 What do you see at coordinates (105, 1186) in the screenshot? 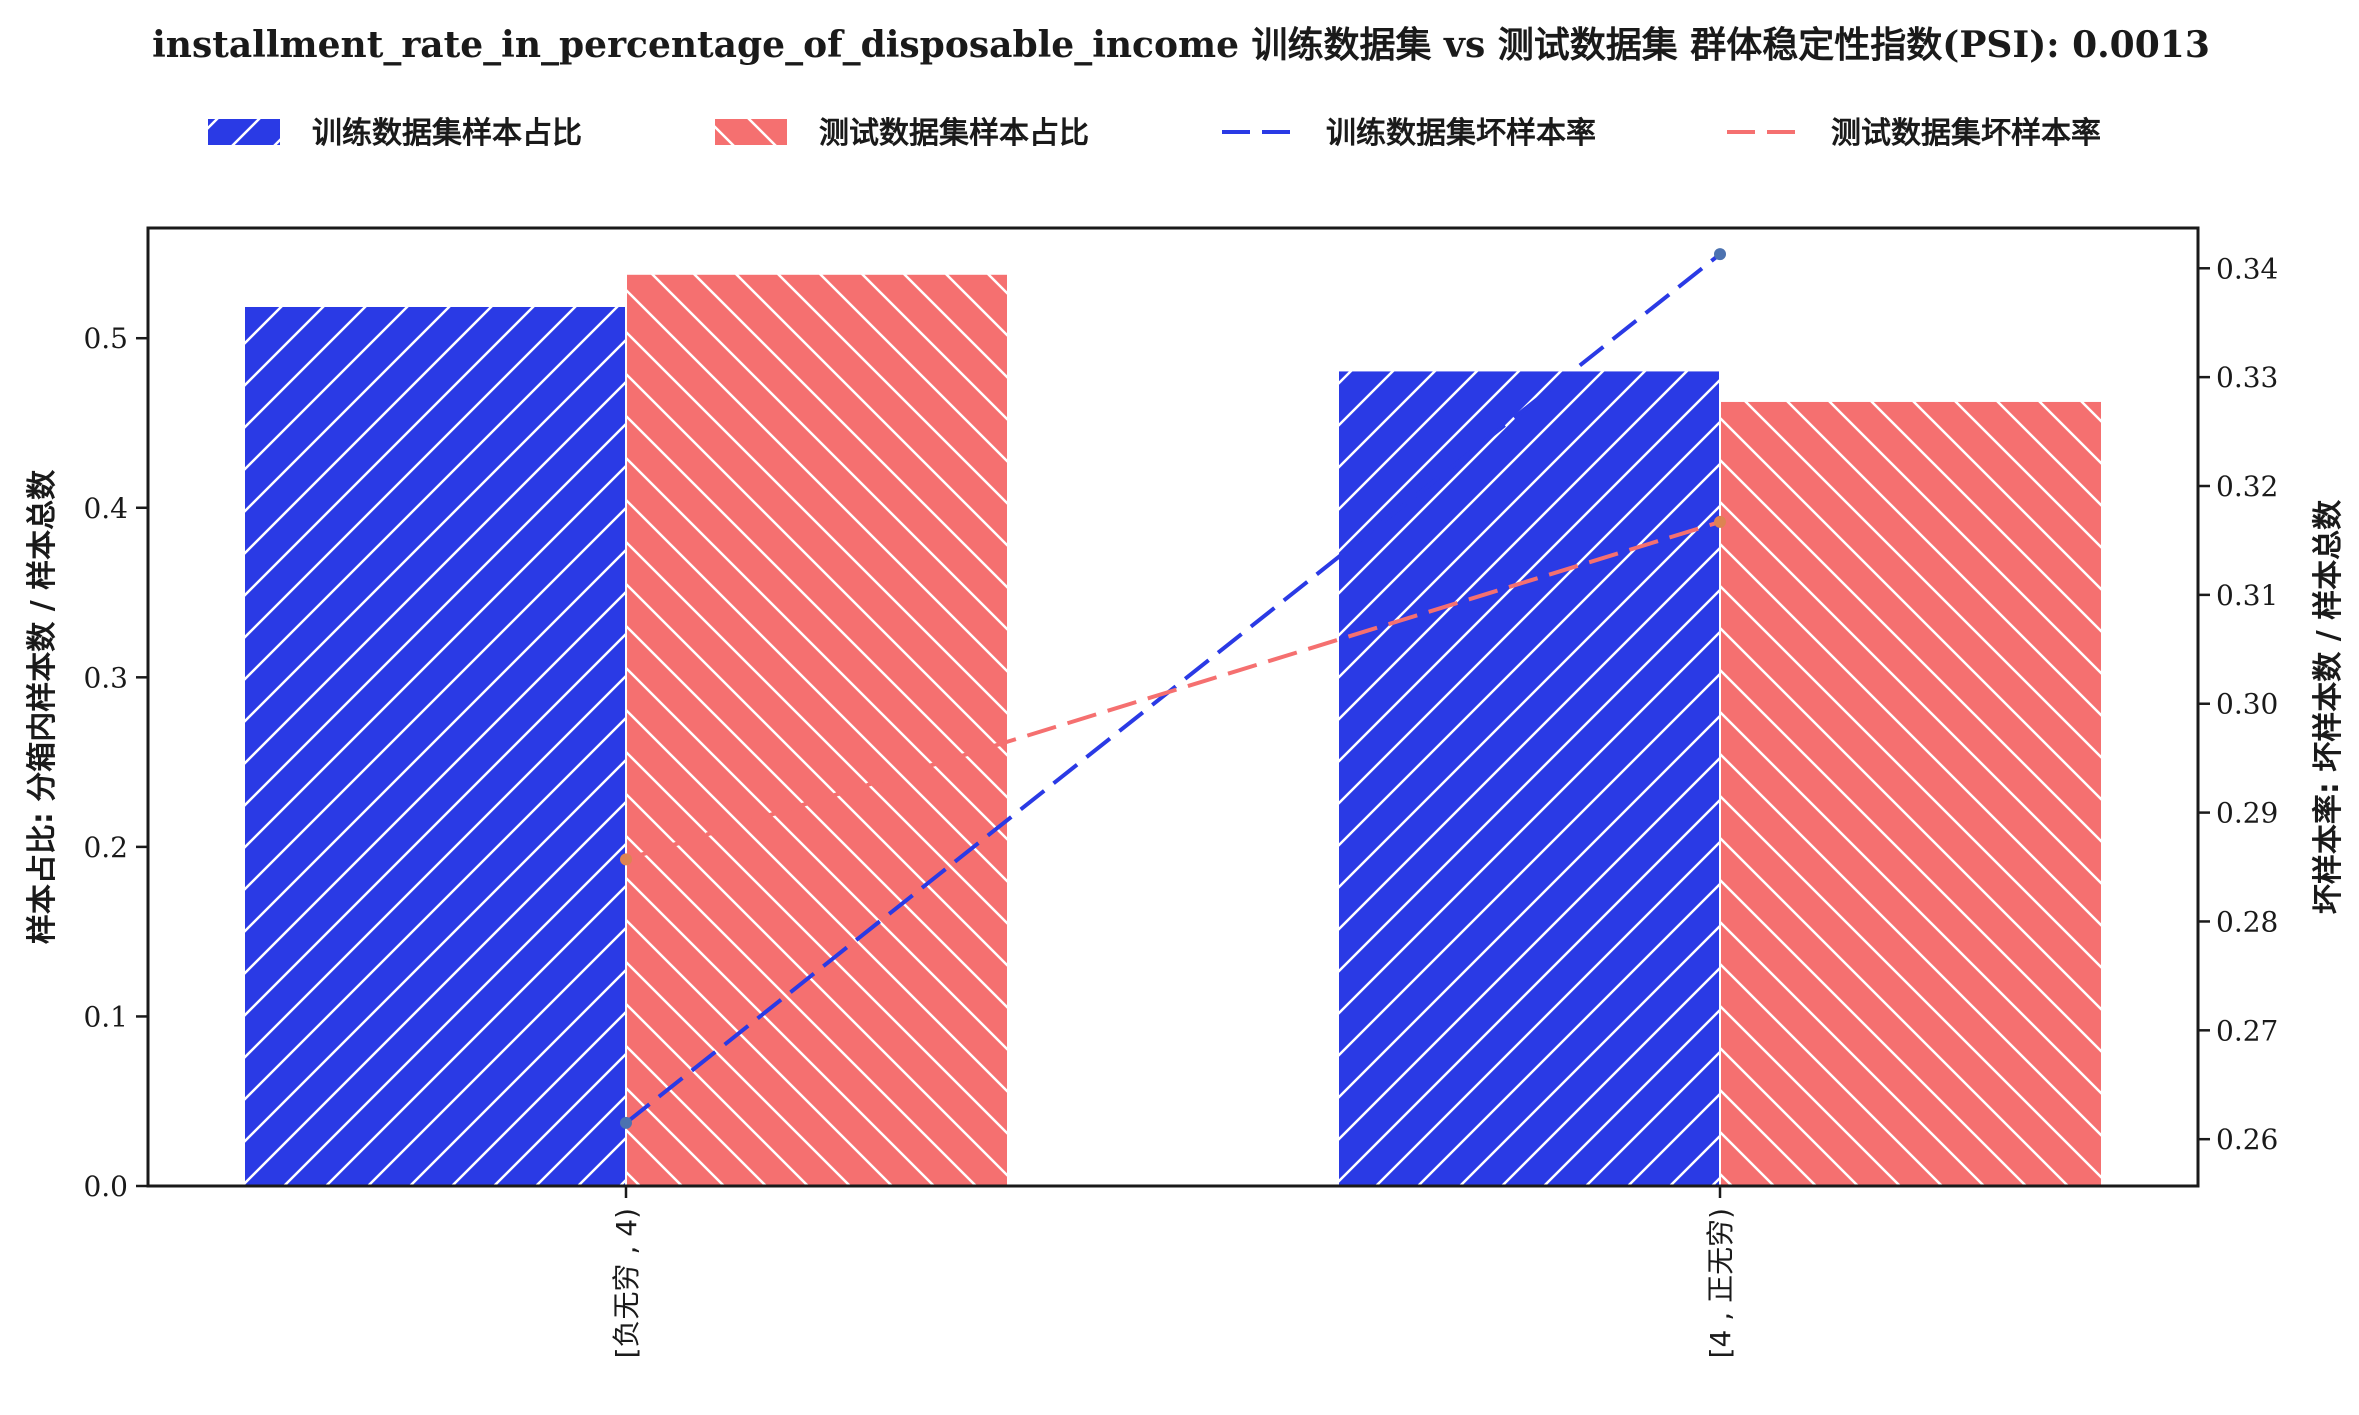
I see `y-tick-label-left: 0.0` at bounding box center [105, 1186].